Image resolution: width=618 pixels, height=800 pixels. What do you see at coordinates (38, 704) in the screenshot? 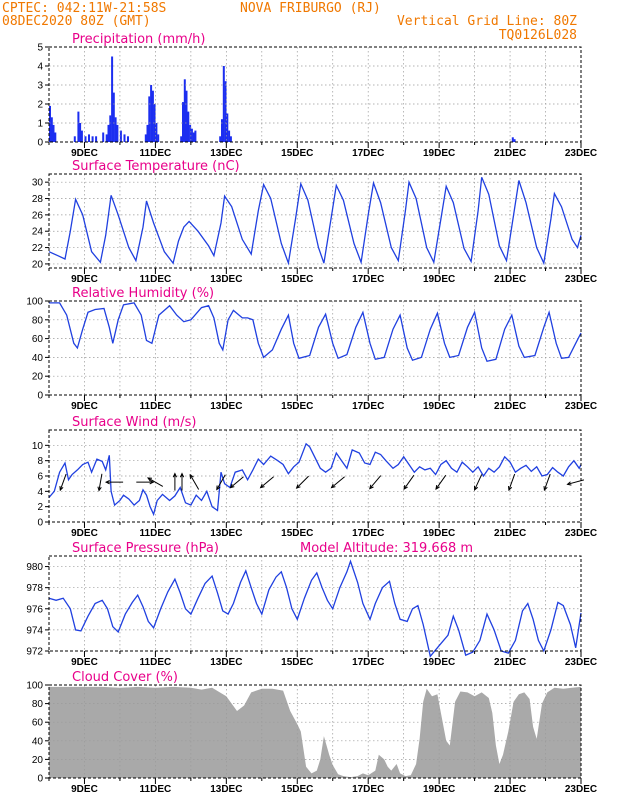
I see `y-tick-label: 80` at bounding box center [38, 704].